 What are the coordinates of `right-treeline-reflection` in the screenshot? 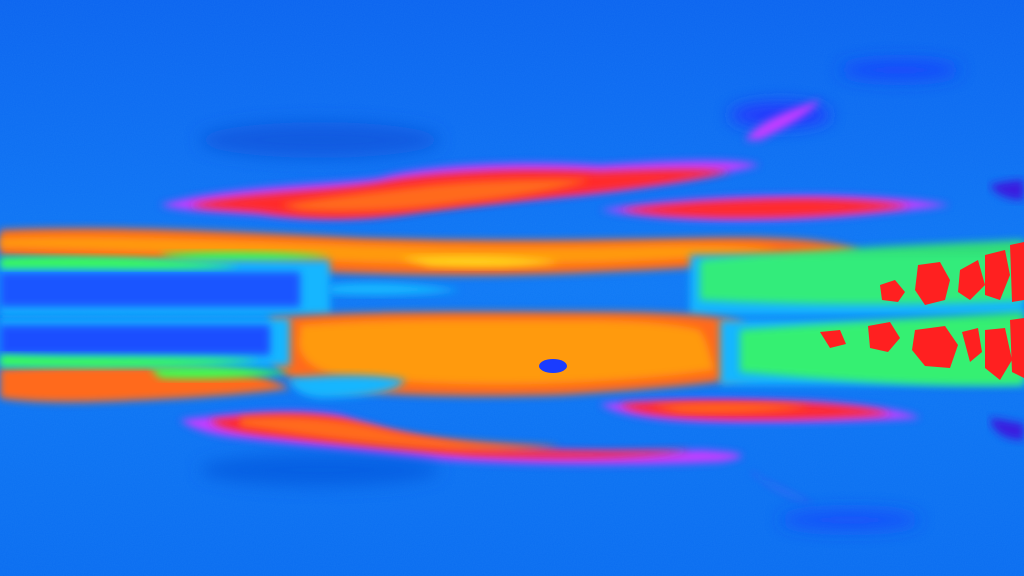 It's located at (872, 349).